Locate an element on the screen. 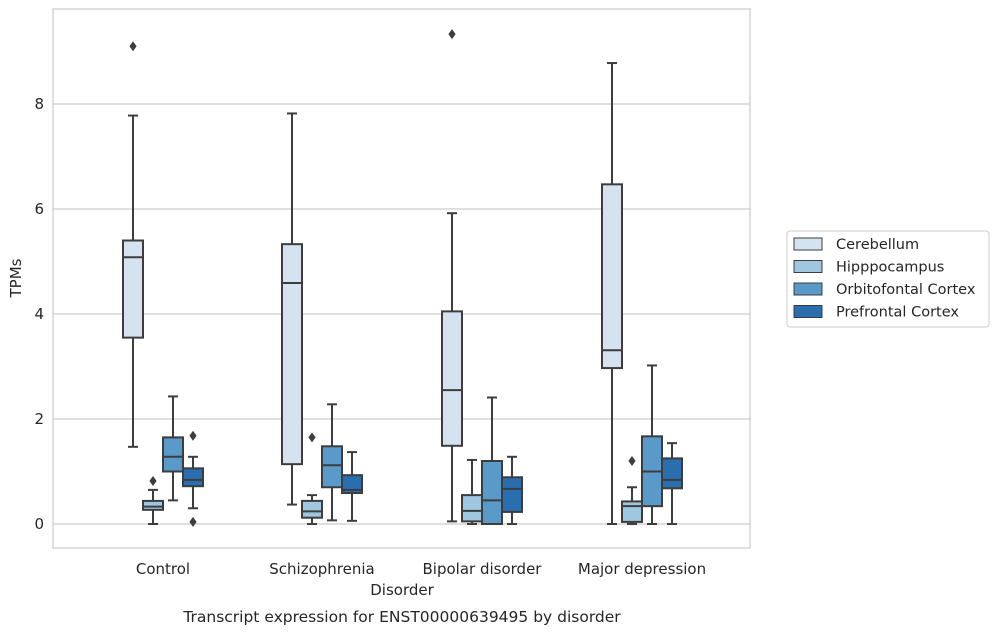  y-tick-label: 8 is located at coordinates (39, 104).